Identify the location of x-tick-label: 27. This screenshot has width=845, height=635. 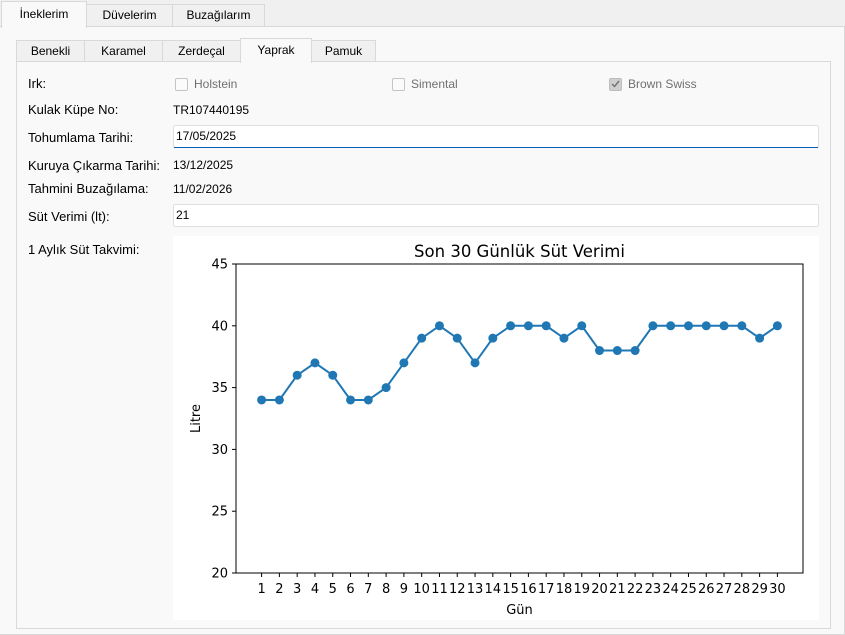
(724, 589).